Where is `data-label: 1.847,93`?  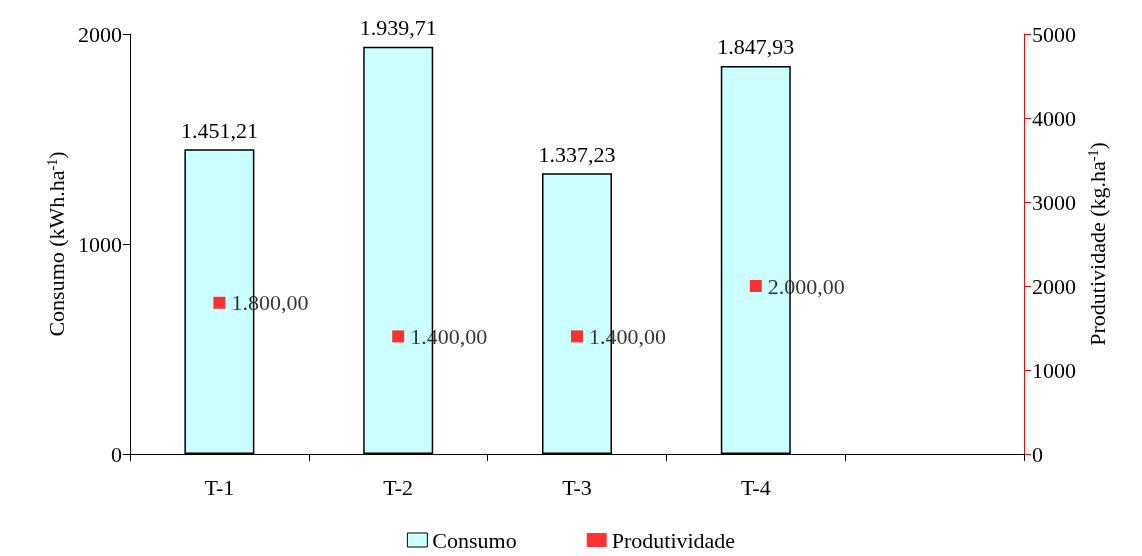 data-label: 1.847,93 is located at coordinates (756, 47).